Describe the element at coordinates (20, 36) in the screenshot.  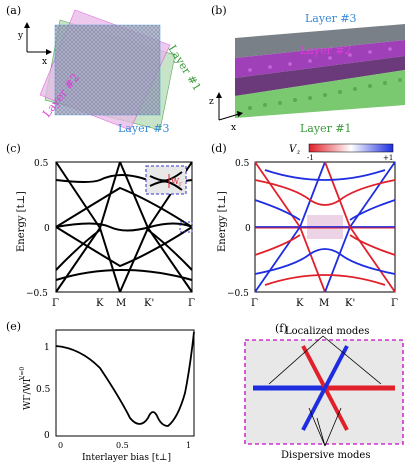
I see `axis-y-label: y` at that location.